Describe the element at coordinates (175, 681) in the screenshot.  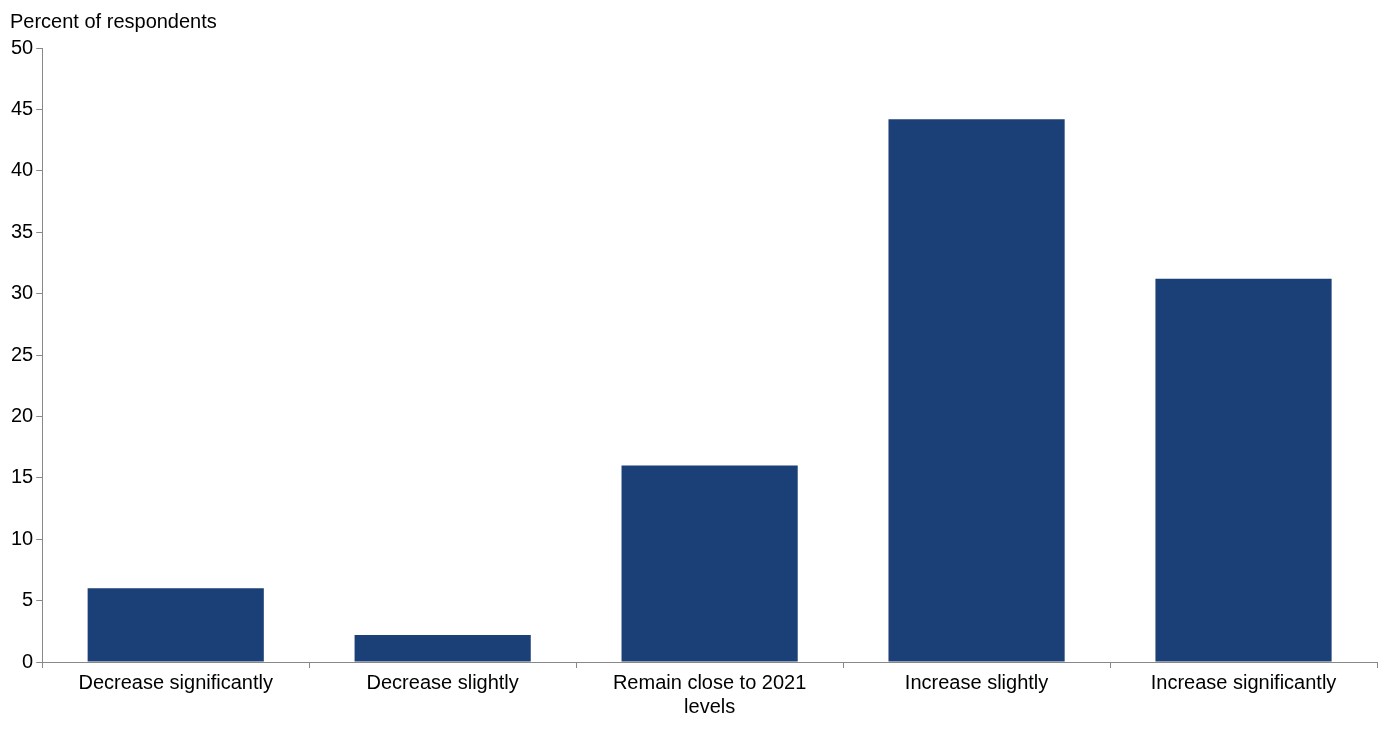
I see `x-tick-label: Decrease significantly` at that location.